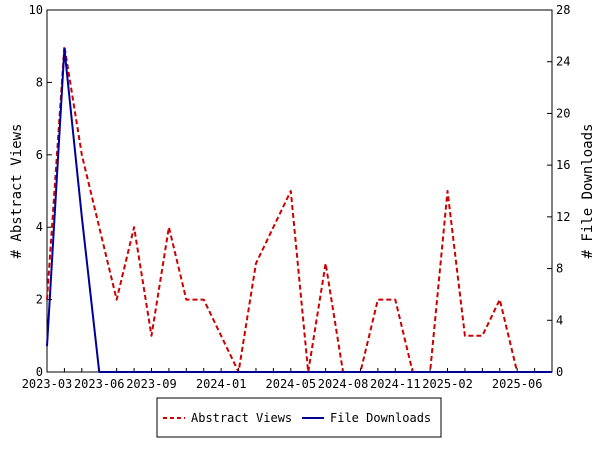 This screenshot has height=450, width=600. I want to click on y2-tick-label: 24, so click(563, 62).